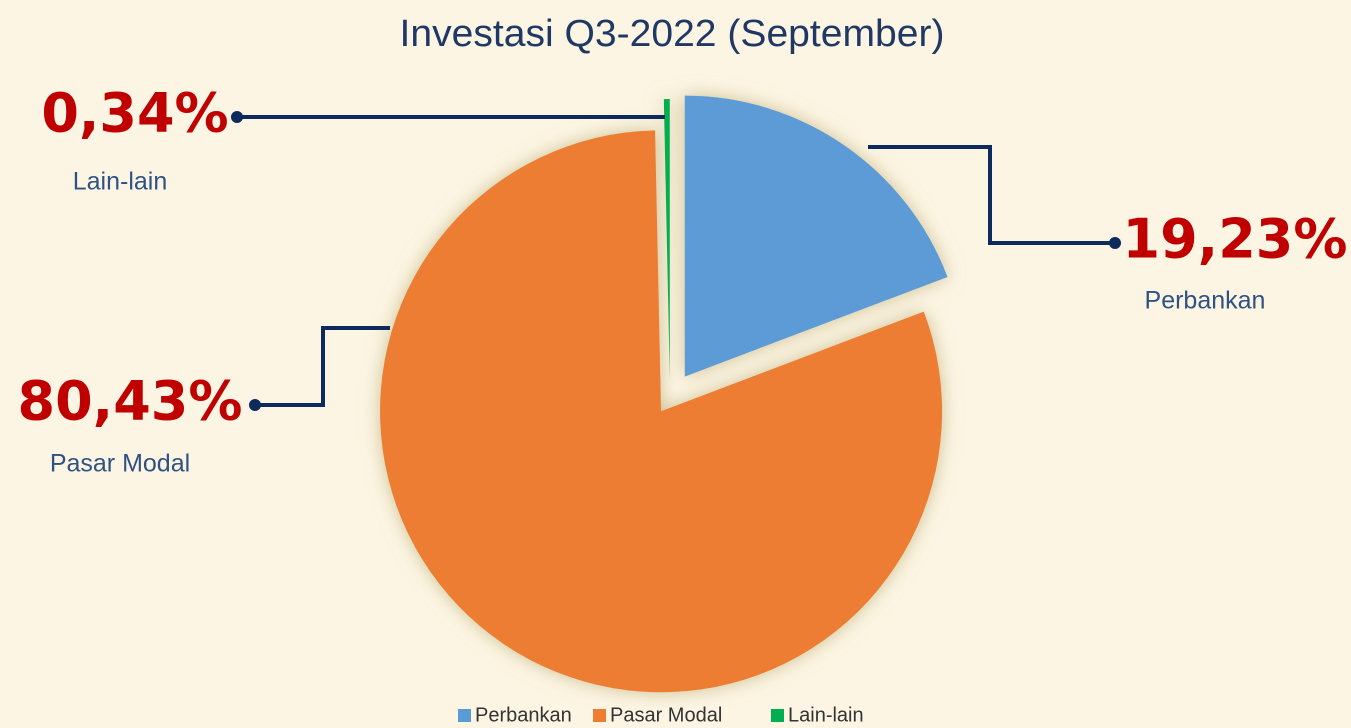 The height and width of the screenshot is (728, 1351). Describe the element at coordinates (120, 464) in the screenshot. I see `category-label: Pasar Modal` at that location.